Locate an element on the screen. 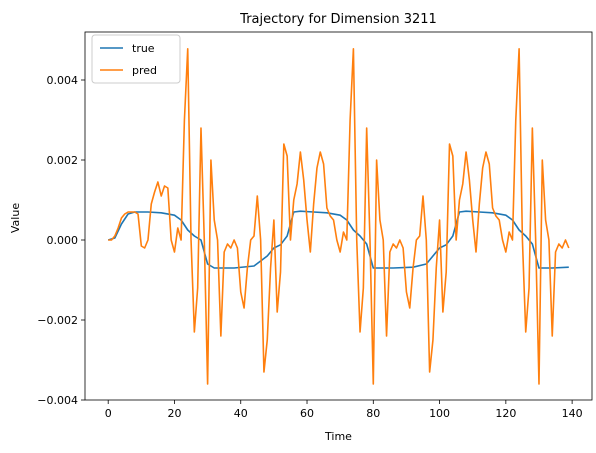  x-tick-label: 40 is located at coordinates (241, 413).